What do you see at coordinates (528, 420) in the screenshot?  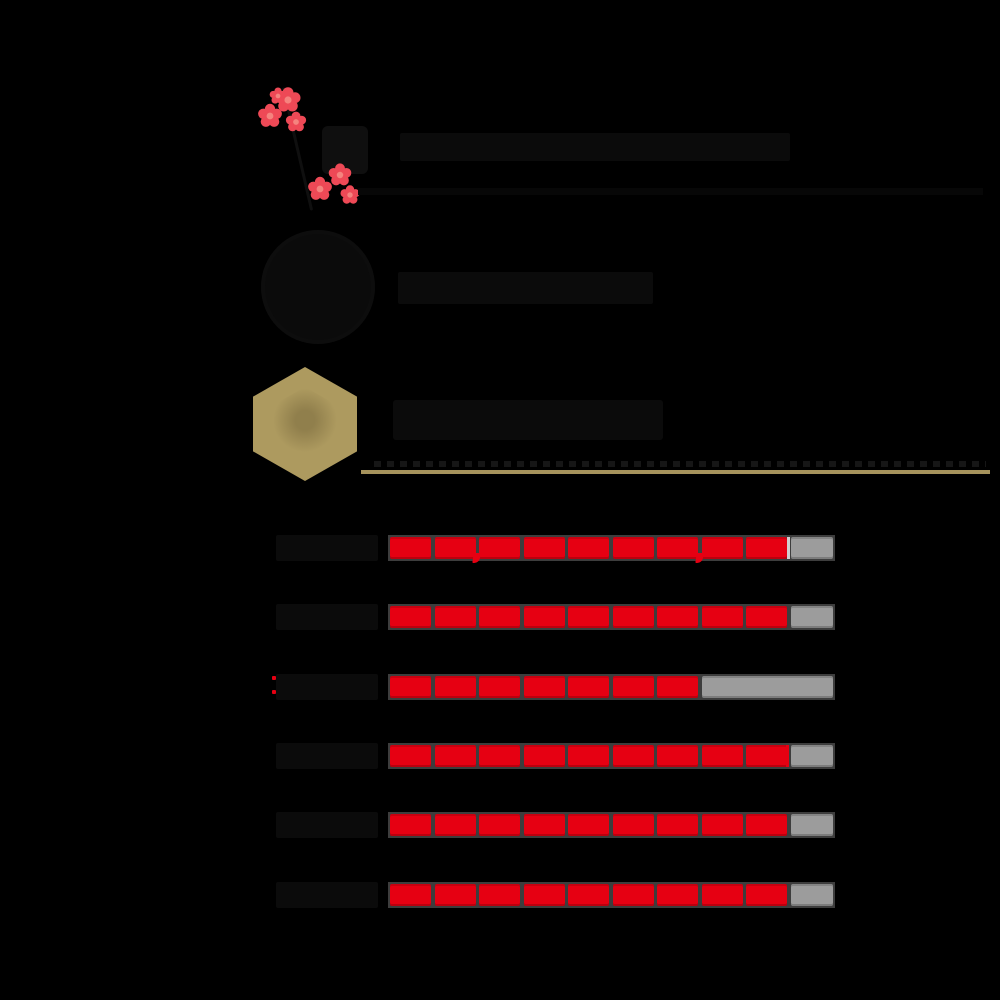 I see `obscured-award-label-text` at bounding box center [528, 420].